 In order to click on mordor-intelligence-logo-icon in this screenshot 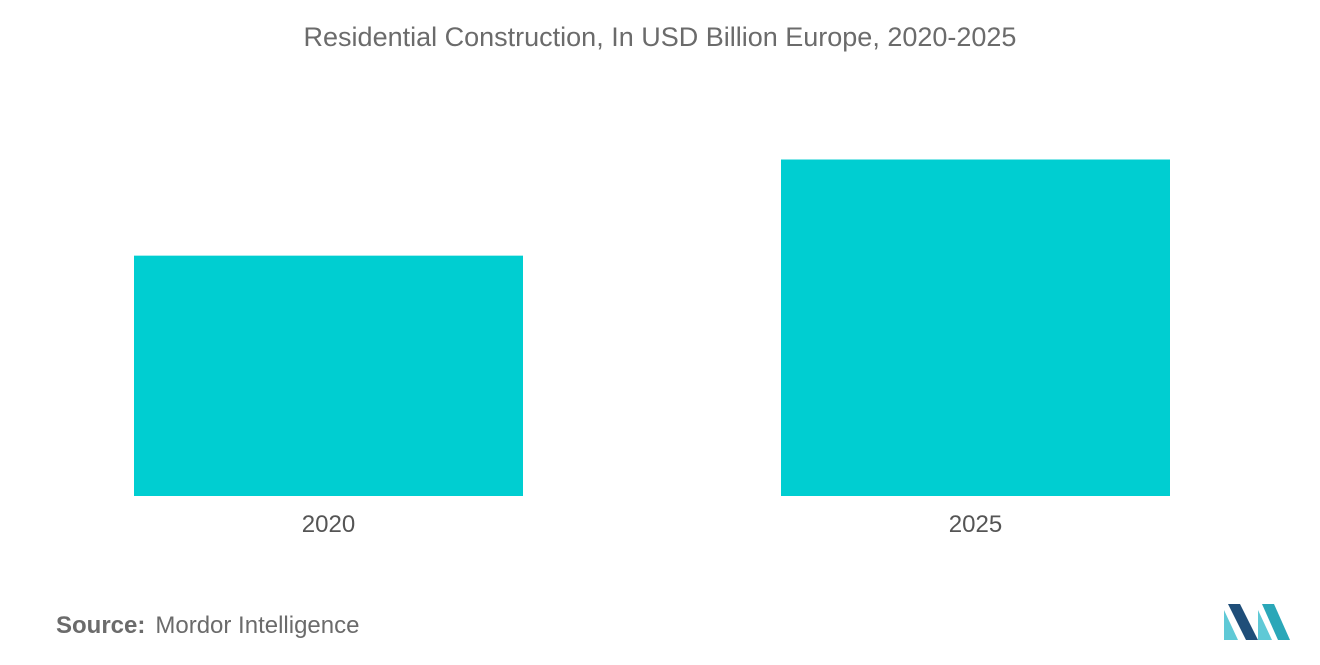, I will do `click(1257, 622)`.